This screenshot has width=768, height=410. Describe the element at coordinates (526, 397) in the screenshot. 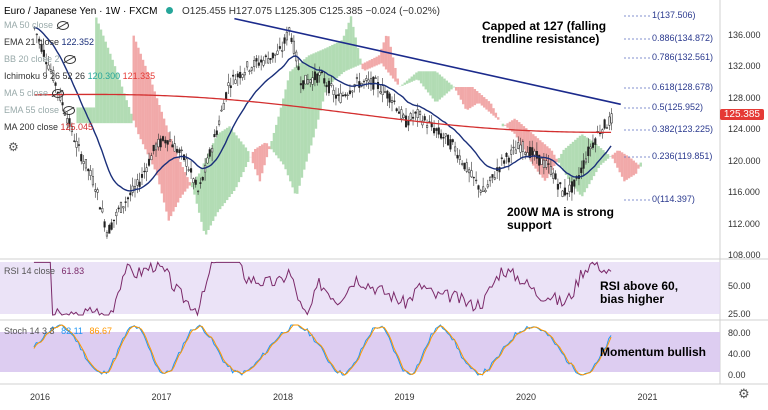

I see `time-axis-tick: 2020` at that location.